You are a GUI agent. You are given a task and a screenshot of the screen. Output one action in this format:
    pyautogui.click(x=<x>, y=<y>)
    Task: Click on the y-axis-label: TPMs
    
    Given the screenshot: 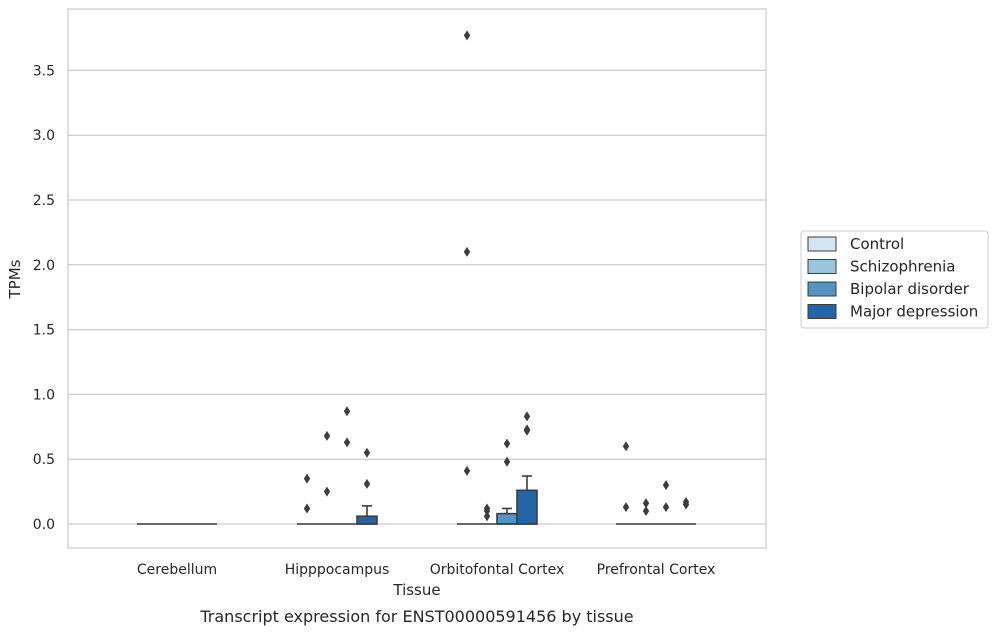 What is the action you would take?
    pyautogui.click(x=15, y=279)
    